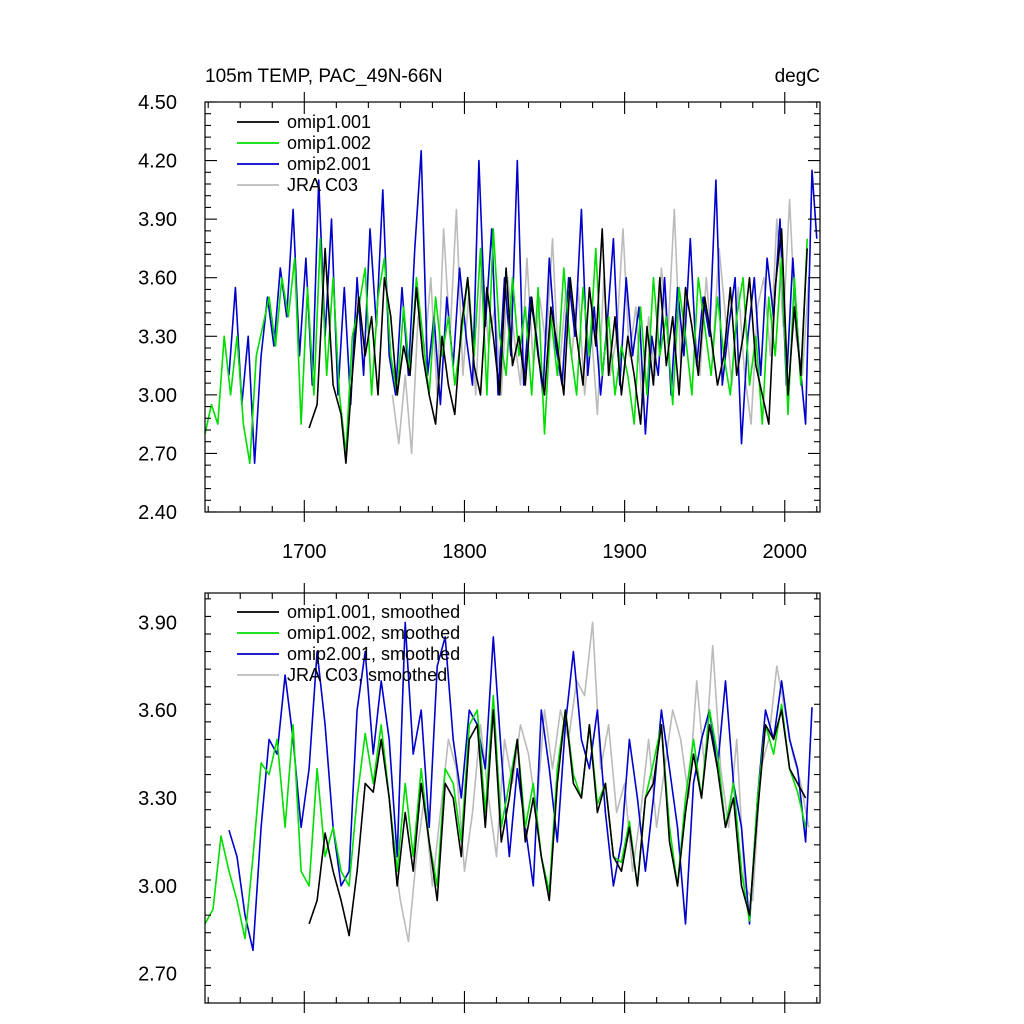  What do you see at coordinates (157, 279) in the screenshot?
I see `top-y-tick-label: 3.60` at bounding box center [157, 279].